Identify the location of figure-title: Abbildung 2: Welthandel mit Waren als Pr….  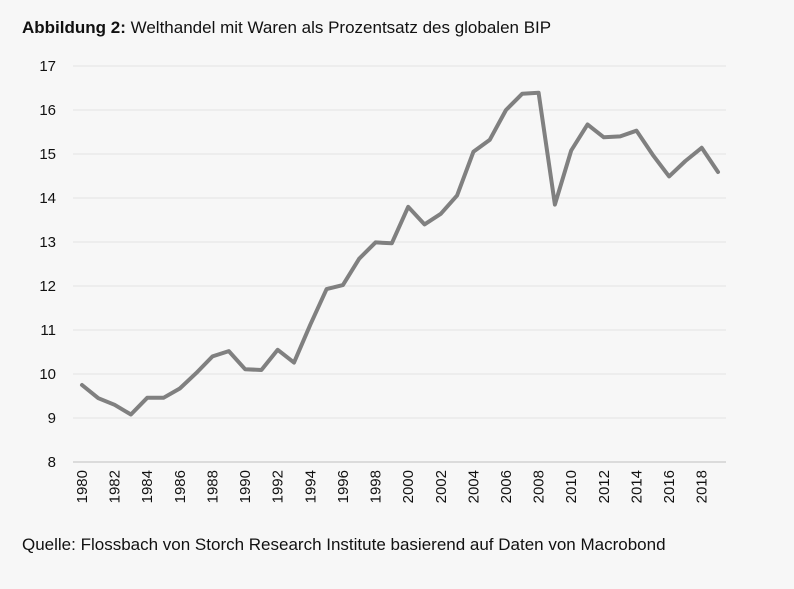
(286, 28).